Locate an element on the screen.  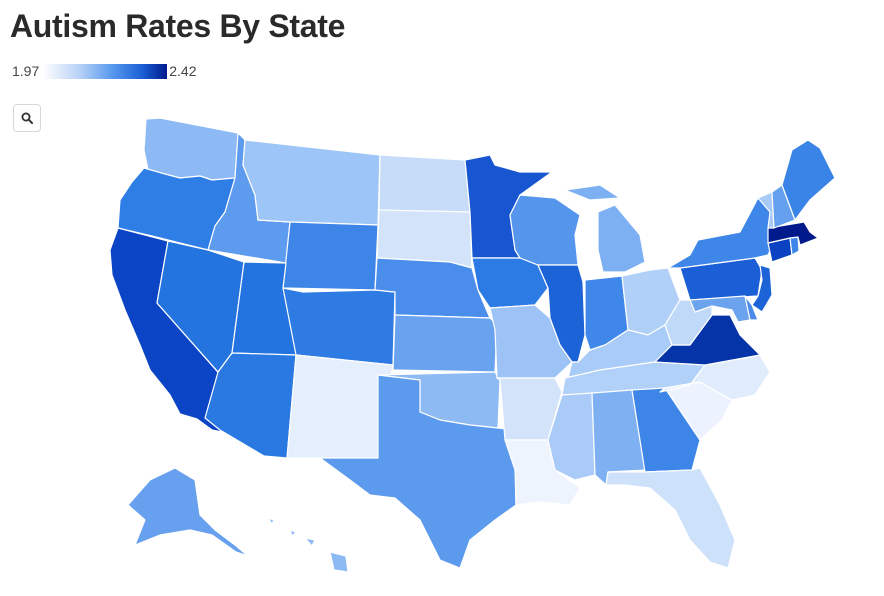
color-scale-legend: 1.97 2.42 is located at coordinates (104, 71).